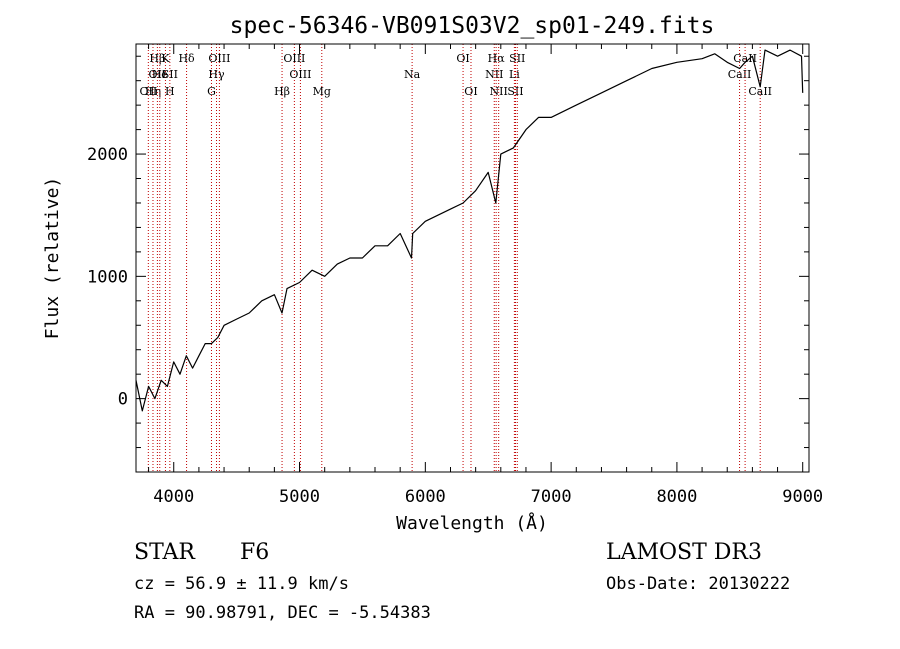 This screenshot has height=649, width=900. I want to click on spectral-line-label: Li, so click(514, 74).